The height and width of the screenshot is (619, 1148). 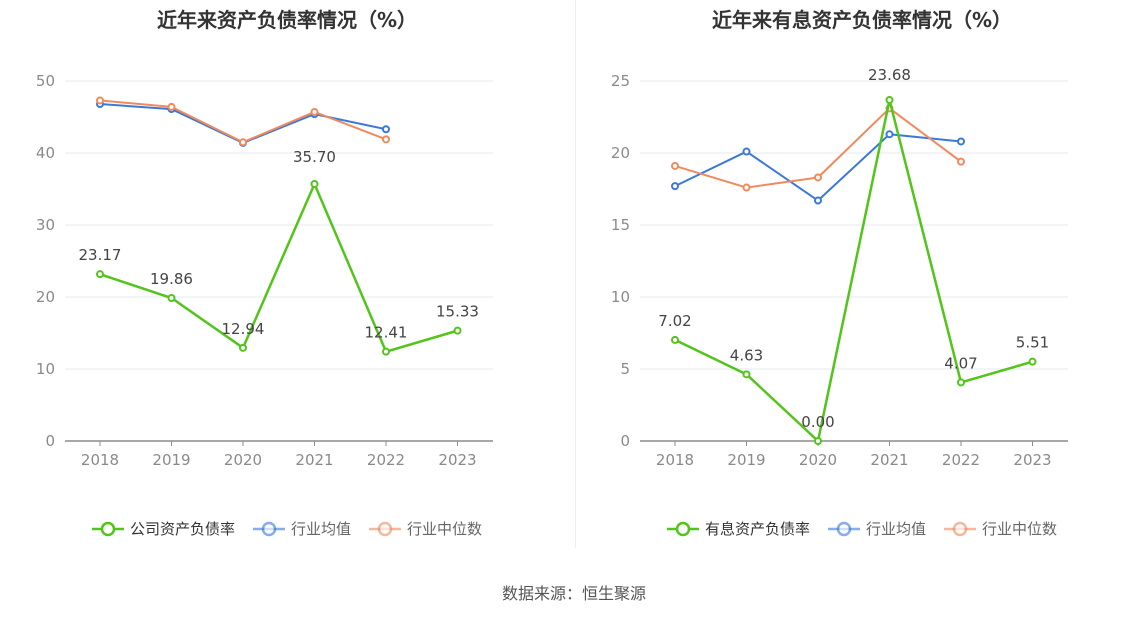 I want to click on legend-item: 公司资产负债率, so click(x=163, y=529).